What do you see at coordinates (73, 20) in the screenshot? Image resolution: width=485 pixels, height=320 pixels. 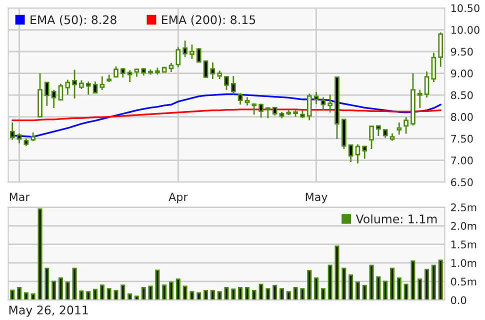 I see `legend-label: EMA (50): 8.28` at bounding box center [73, 20].